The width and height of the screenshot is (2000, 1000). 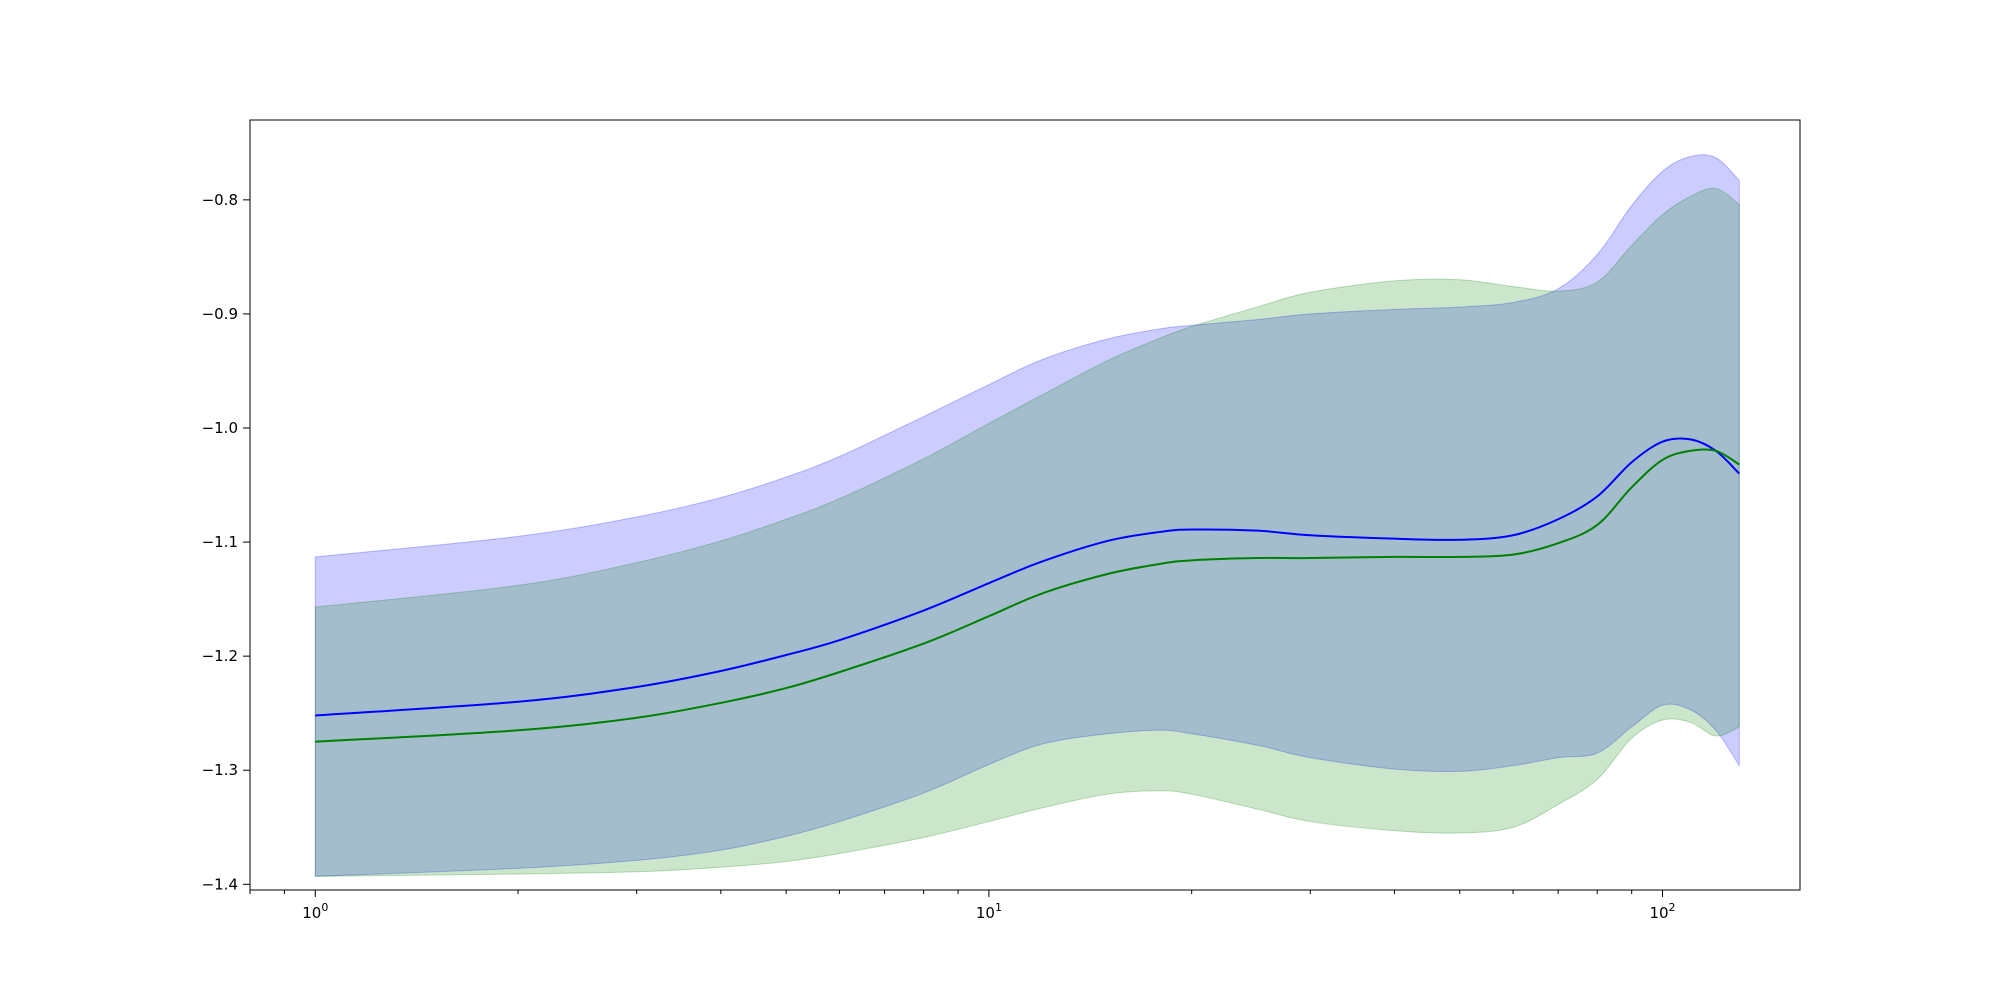 What do you see at coordinates (220, 428) in the screenshot?
I see `y-tick-label: −1.0` at bounding box center [220, 428].